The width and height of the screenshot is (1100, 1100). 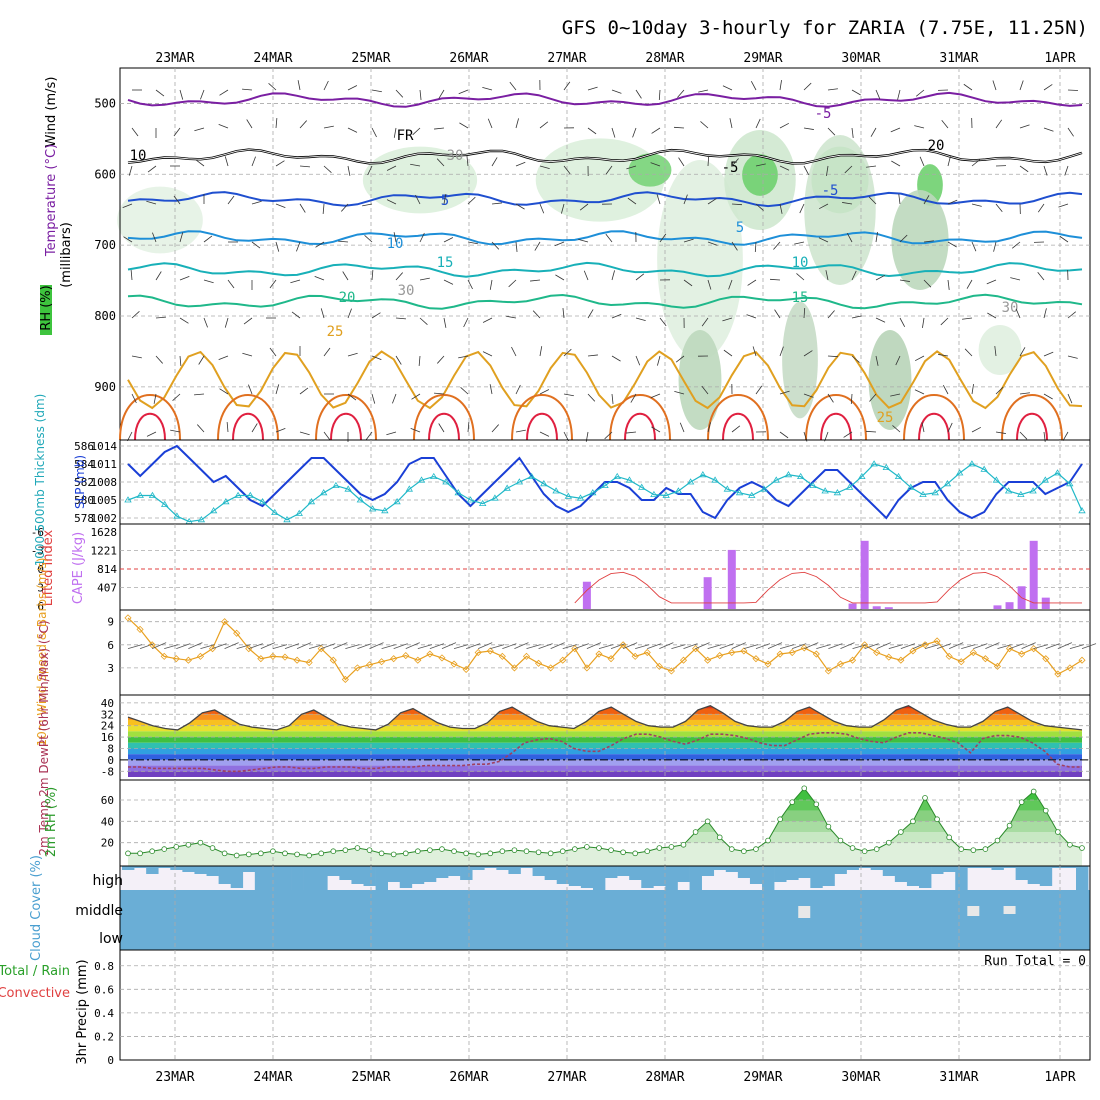 What do you see at coordinates (105, 245) in the screenshot?
I see `pressure-tick-label: 700` at bounding box center [105, 245].